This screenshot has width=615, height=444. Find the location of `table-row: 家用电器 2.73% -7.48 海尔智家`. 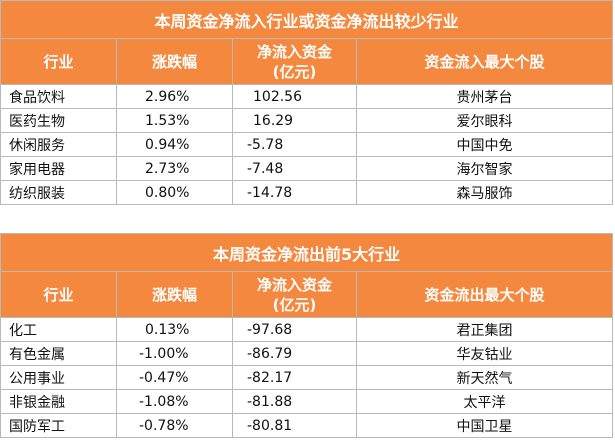

table-row: 家用电器 2.73% -7.48 海尔智家 is located at coordinates (307, 168).